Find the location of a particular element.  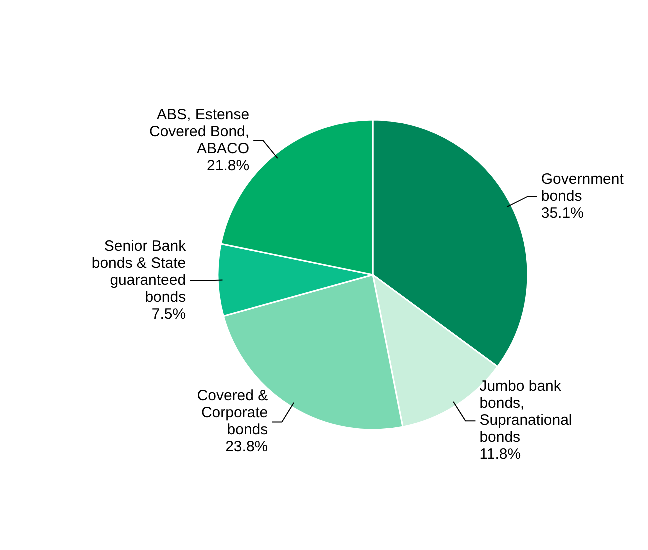

slice-label: Jumbo bank bonds, Supranational bonds is located at coordinates (526, 412).